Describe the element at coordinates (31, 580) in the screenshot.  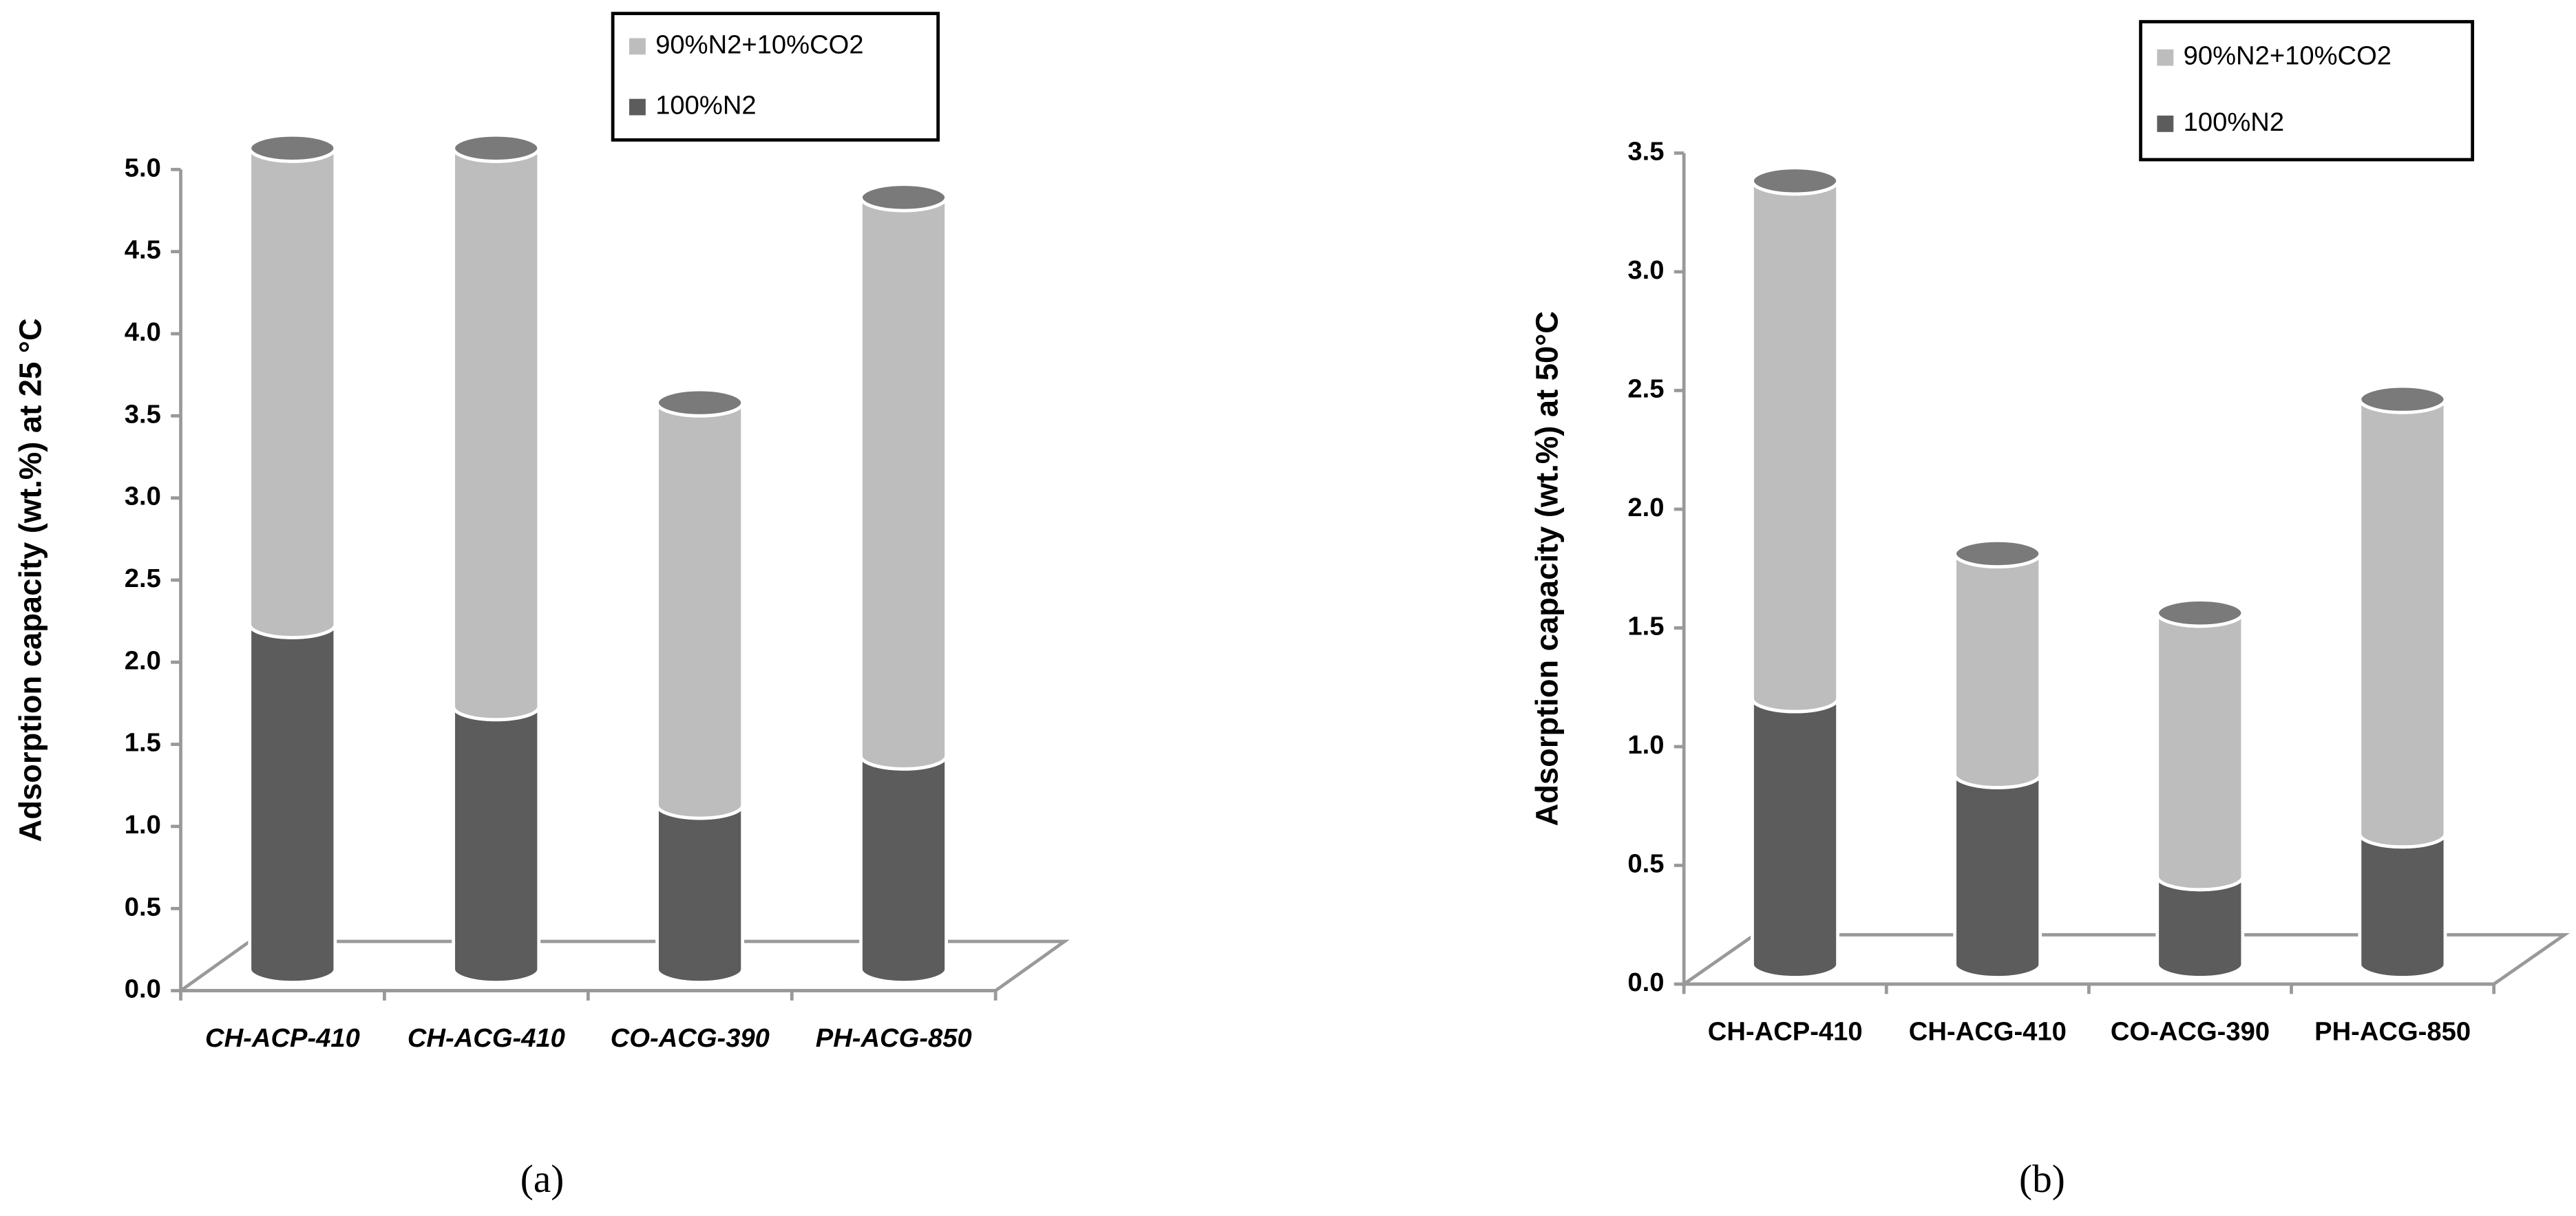
I see `y-axis-label: Adsorption capacity (wt.%) at 25 °C` at that location.